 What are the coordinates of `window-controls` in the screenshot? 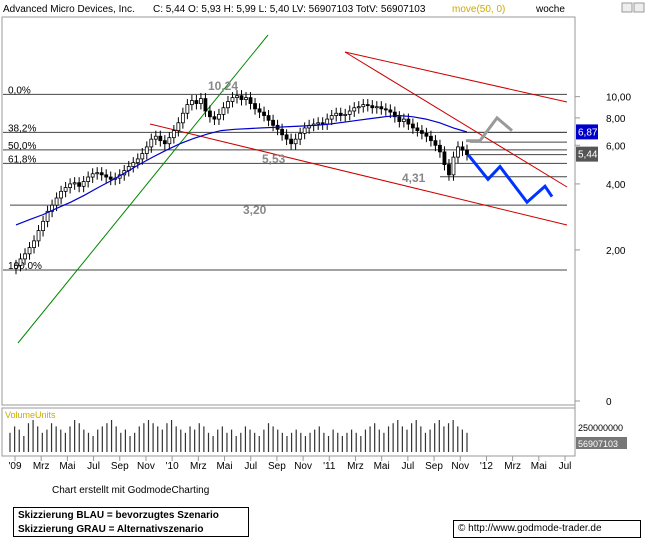 It's located at (633, 7).